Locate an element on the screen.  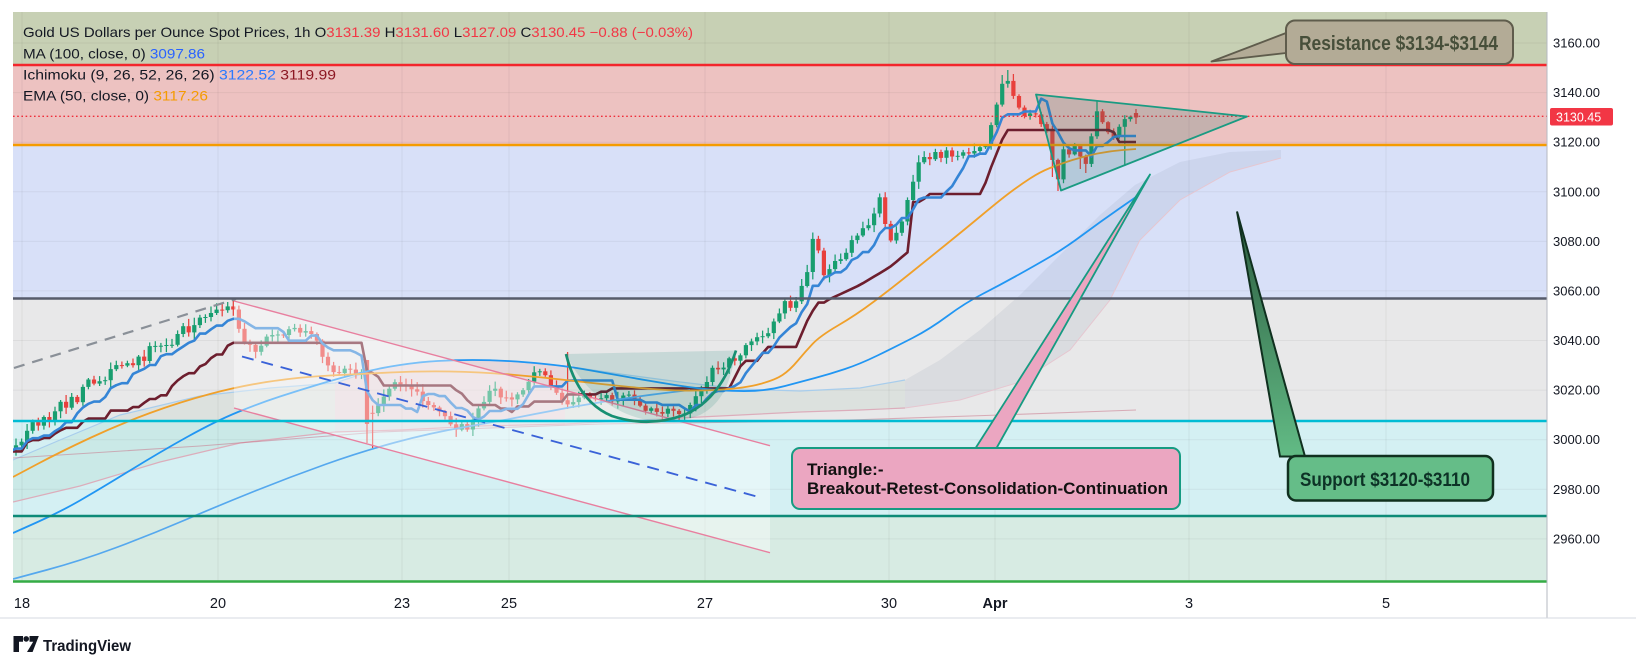
svg-text: Resistance $3134-$3144 is located at coordinates (1399, 44).